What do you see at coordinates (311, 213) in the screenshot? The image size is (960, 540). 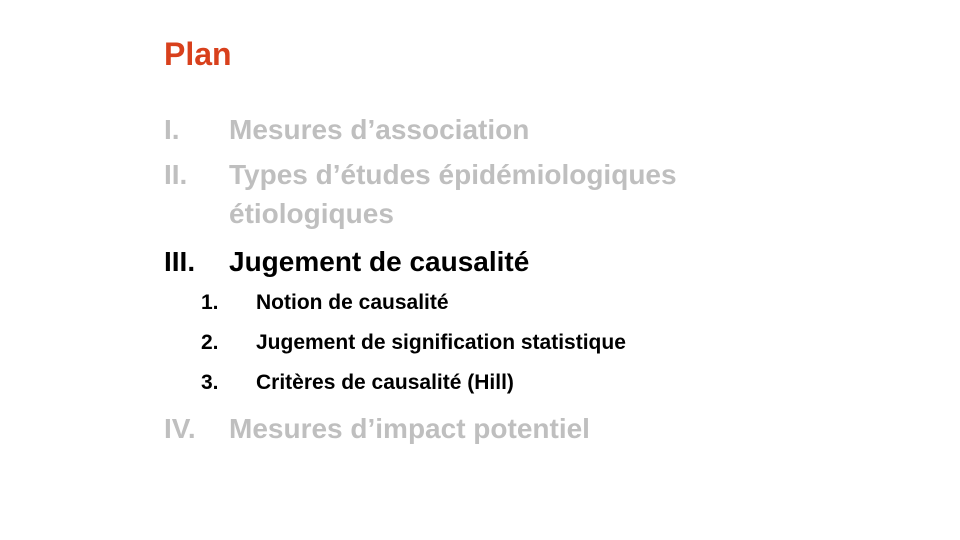 I see `plan-item-2-label-line-2: étiologiques` at bounding box center [311, 213].